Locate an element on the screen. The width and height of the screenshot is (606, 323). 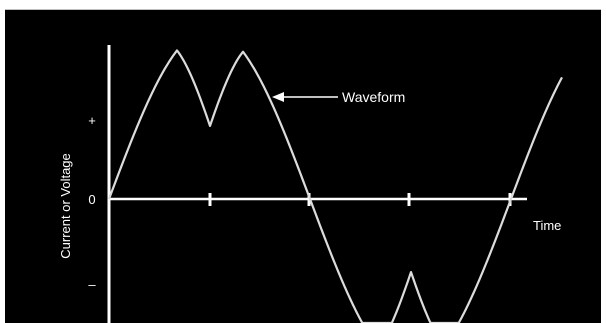
left-frame-band is located at coordinates (2, 161).